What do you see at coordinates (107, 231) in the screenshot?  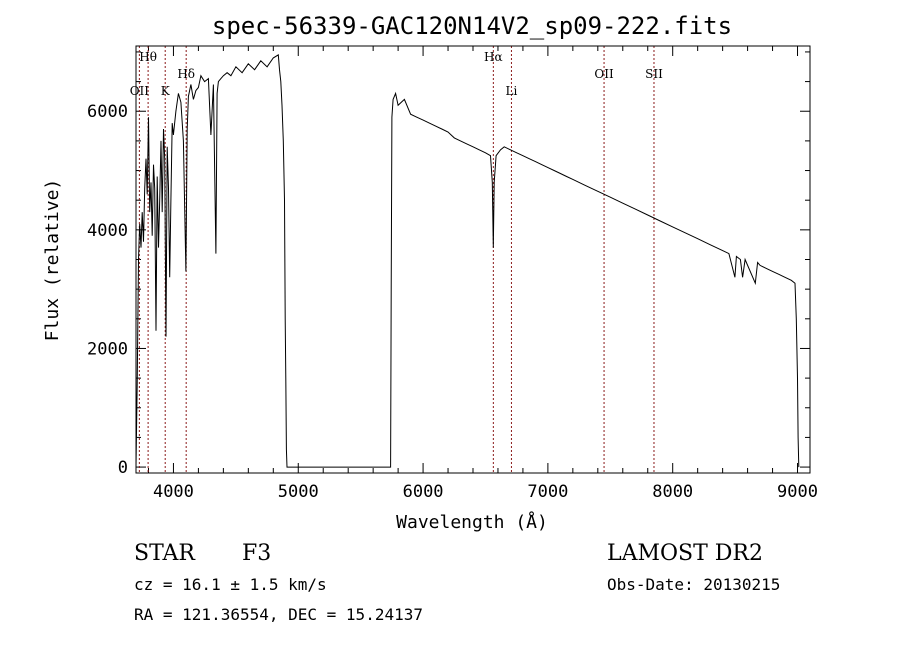 I see `y-tick-label: 4000` at bounding box center [107, 231].